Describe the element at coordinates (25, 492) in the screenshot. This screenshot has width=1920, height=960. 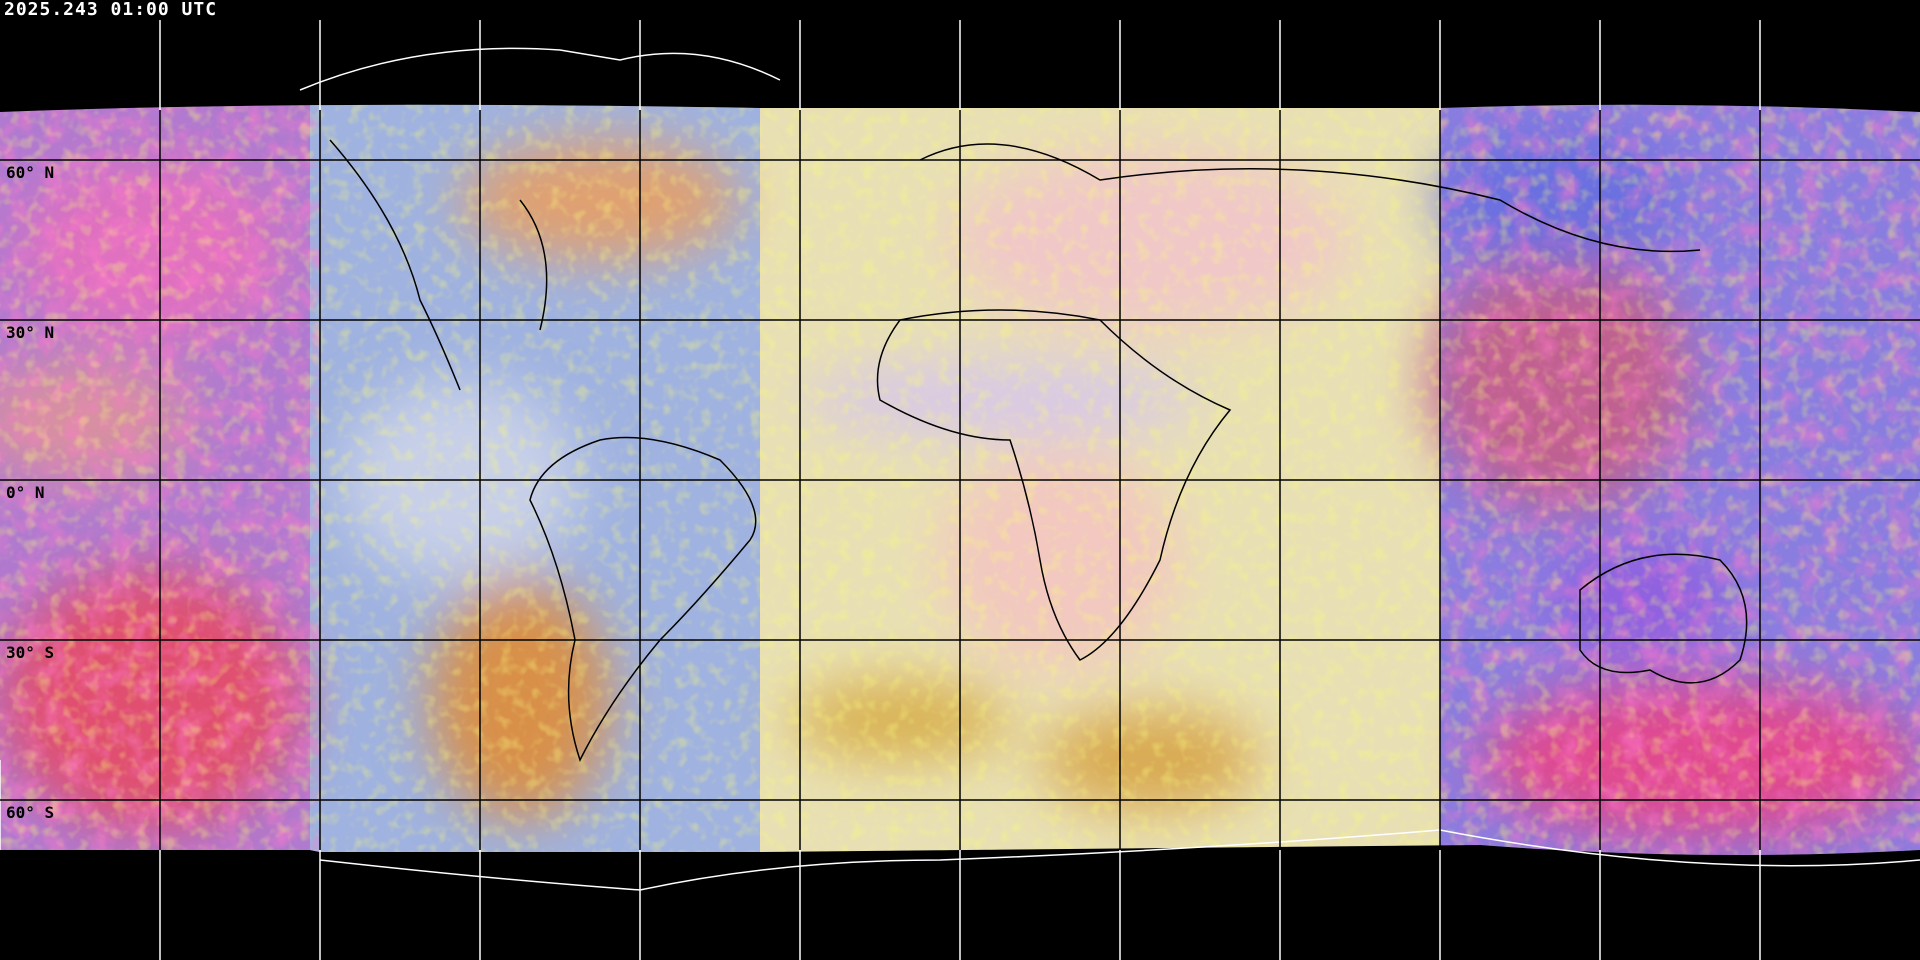
I see `latitude-label: 0° N` at that location.